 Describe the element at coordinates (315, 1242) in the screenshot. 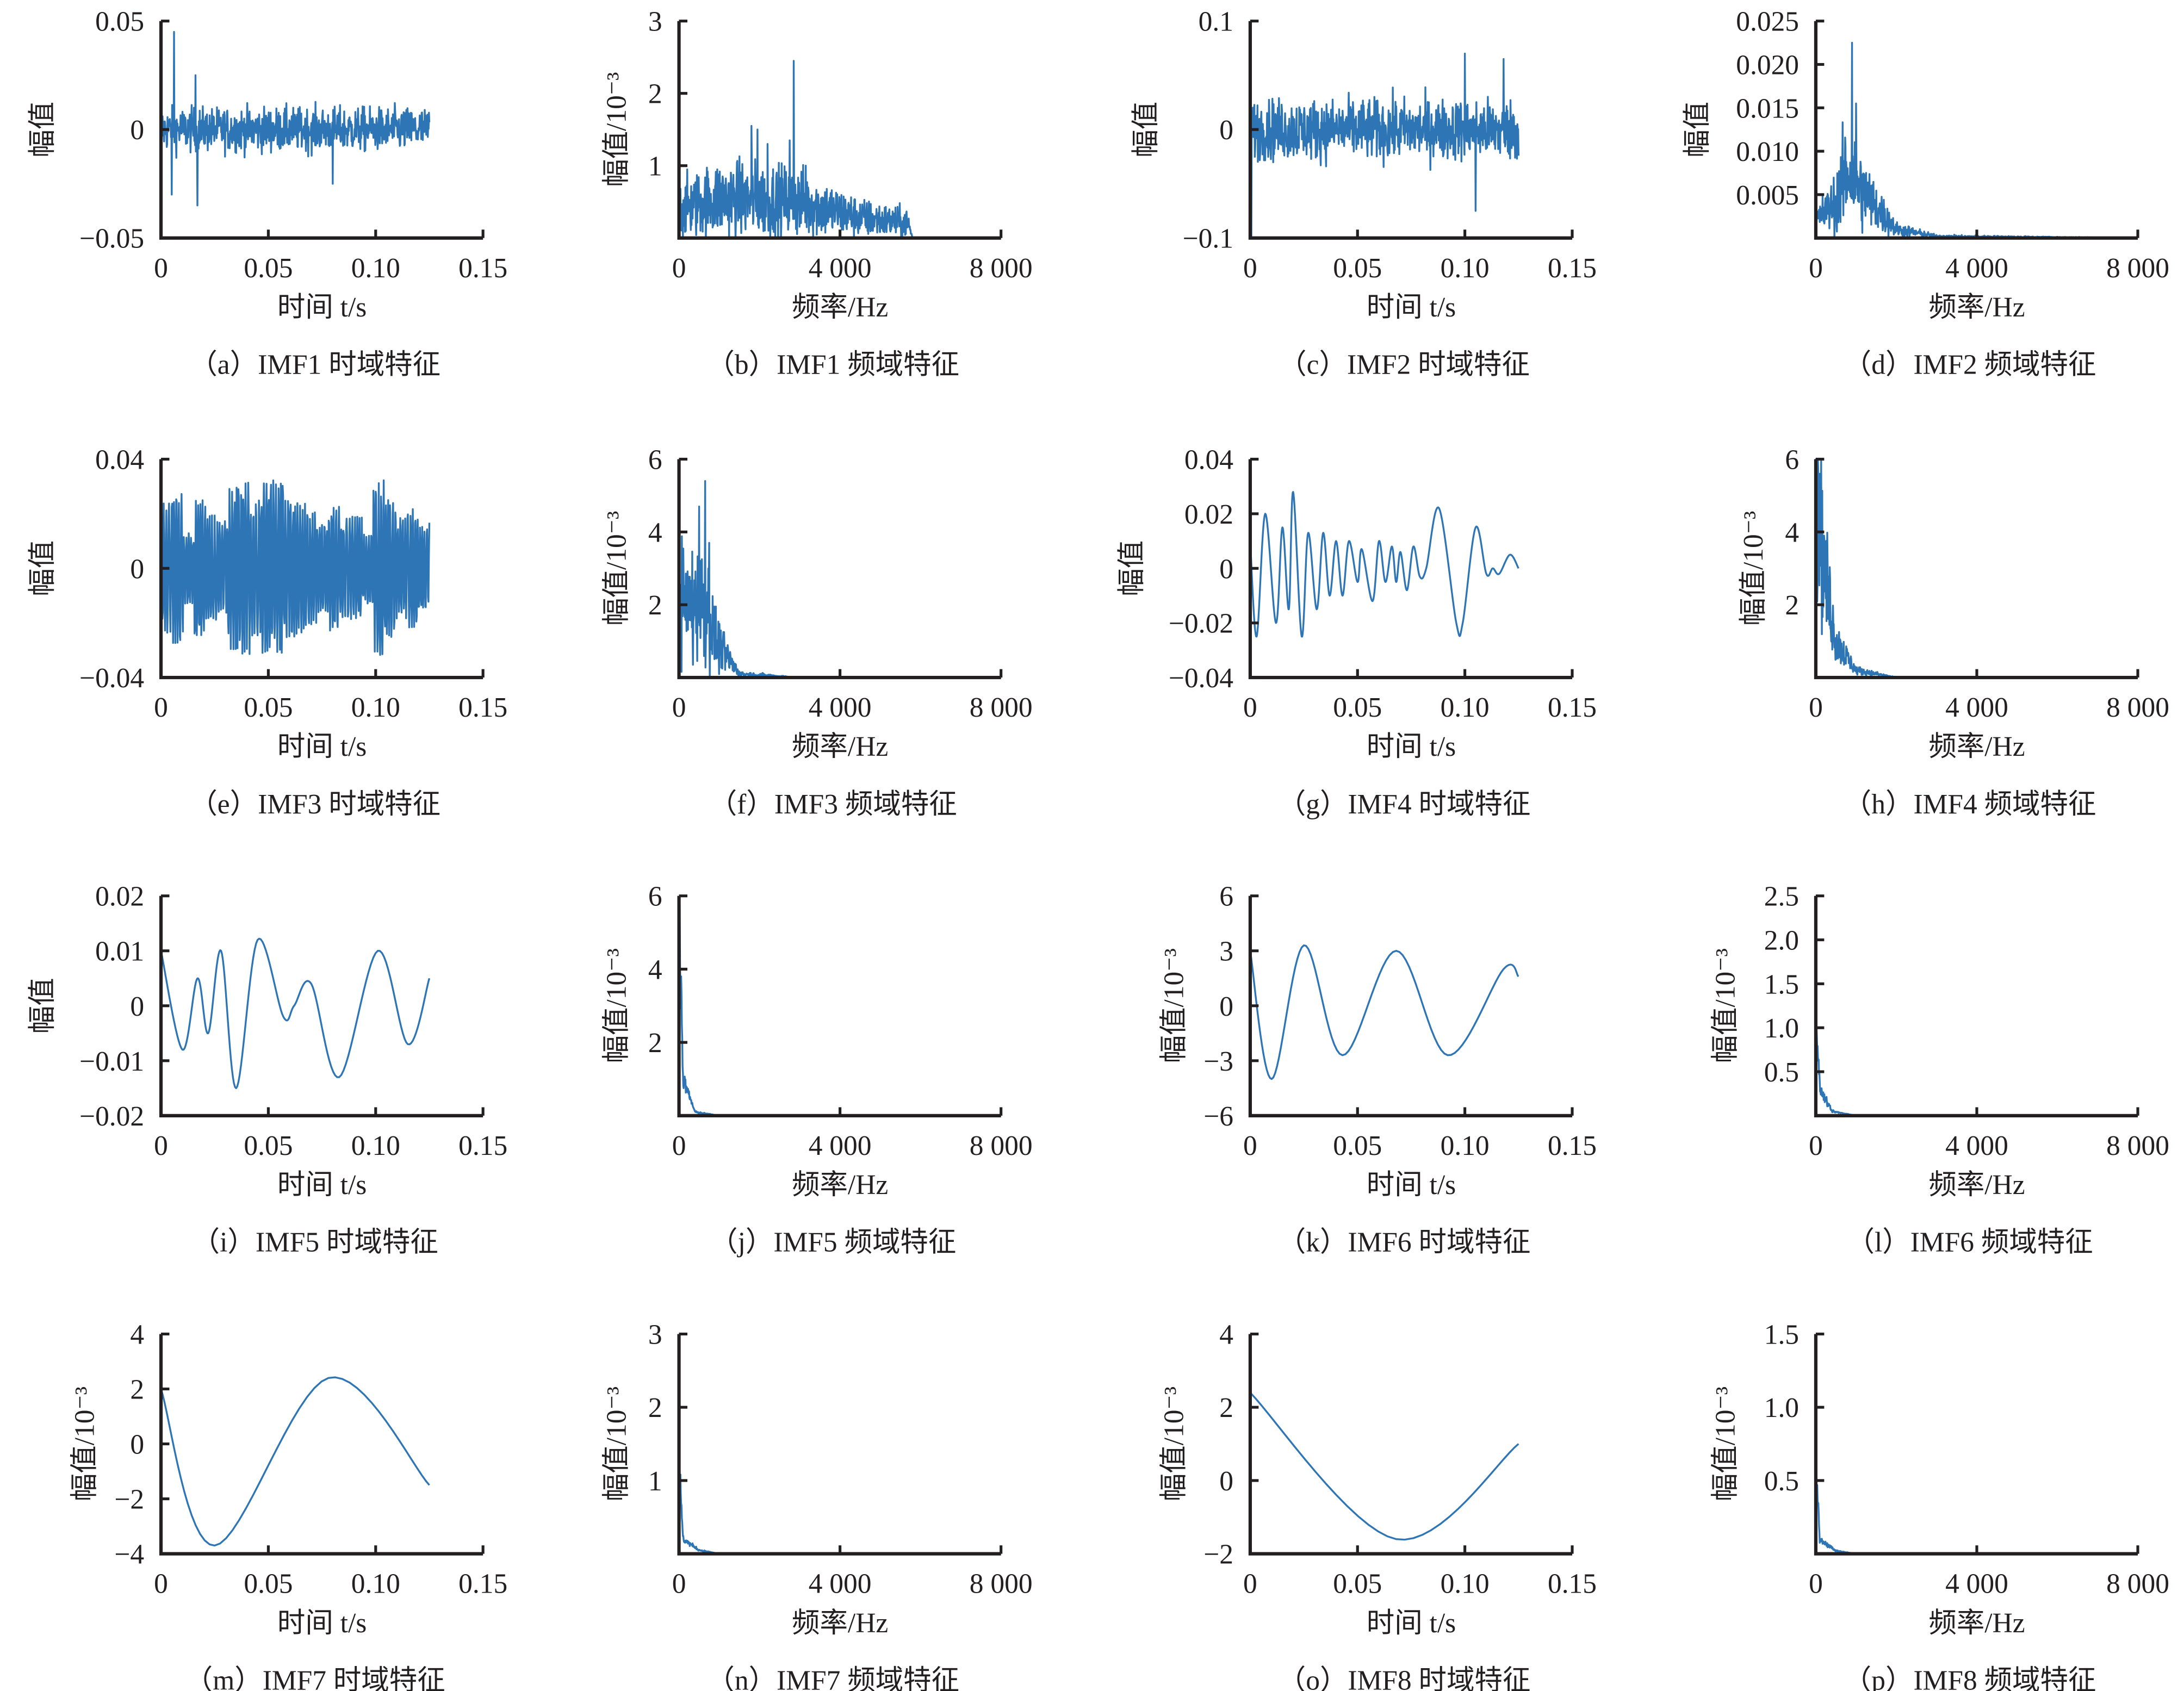

I see `subplot-caption: （i）IMF5 时域特征` at that location.